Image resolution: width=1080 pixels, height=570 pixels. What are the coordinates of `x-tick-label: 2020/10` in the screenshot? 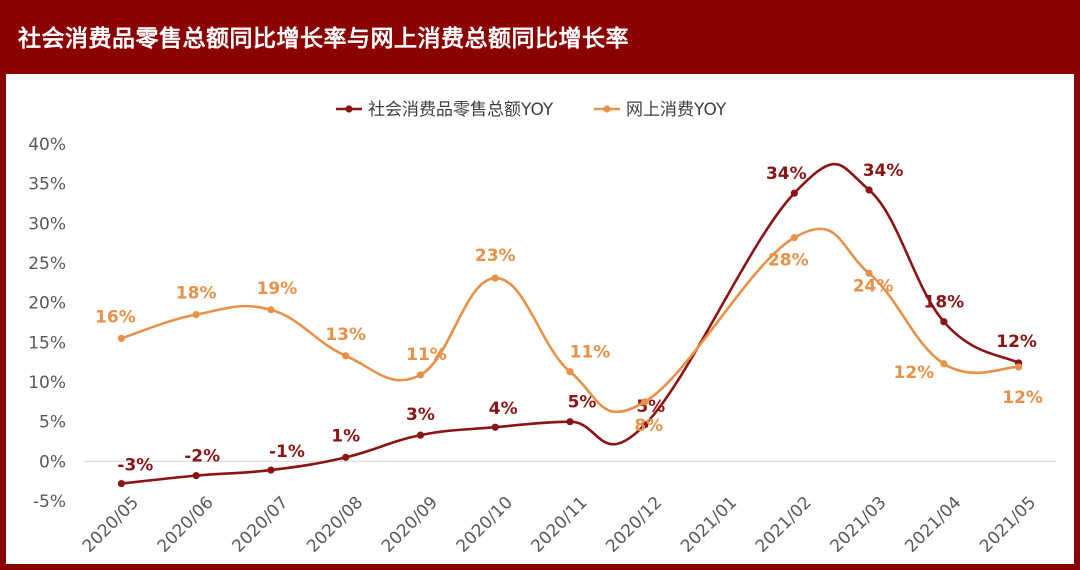 It's located at (485, 525).